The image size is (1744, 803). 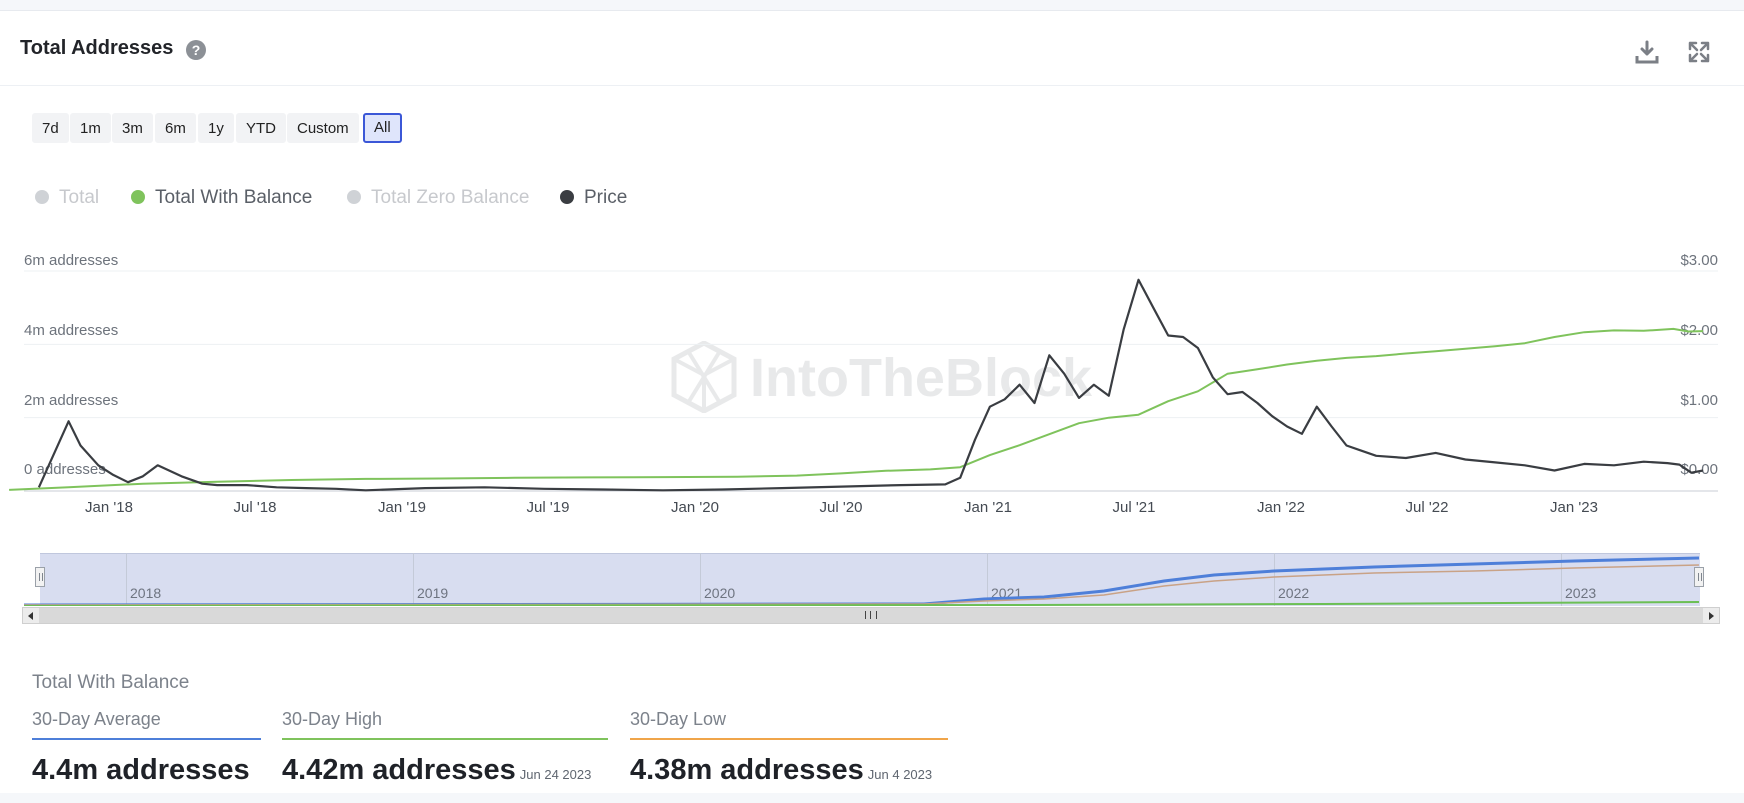 What do you see at coordinates (872, 48) in the screenshot?
I see `card-header: Total Addresses ?` at bounding box center [872, 48].